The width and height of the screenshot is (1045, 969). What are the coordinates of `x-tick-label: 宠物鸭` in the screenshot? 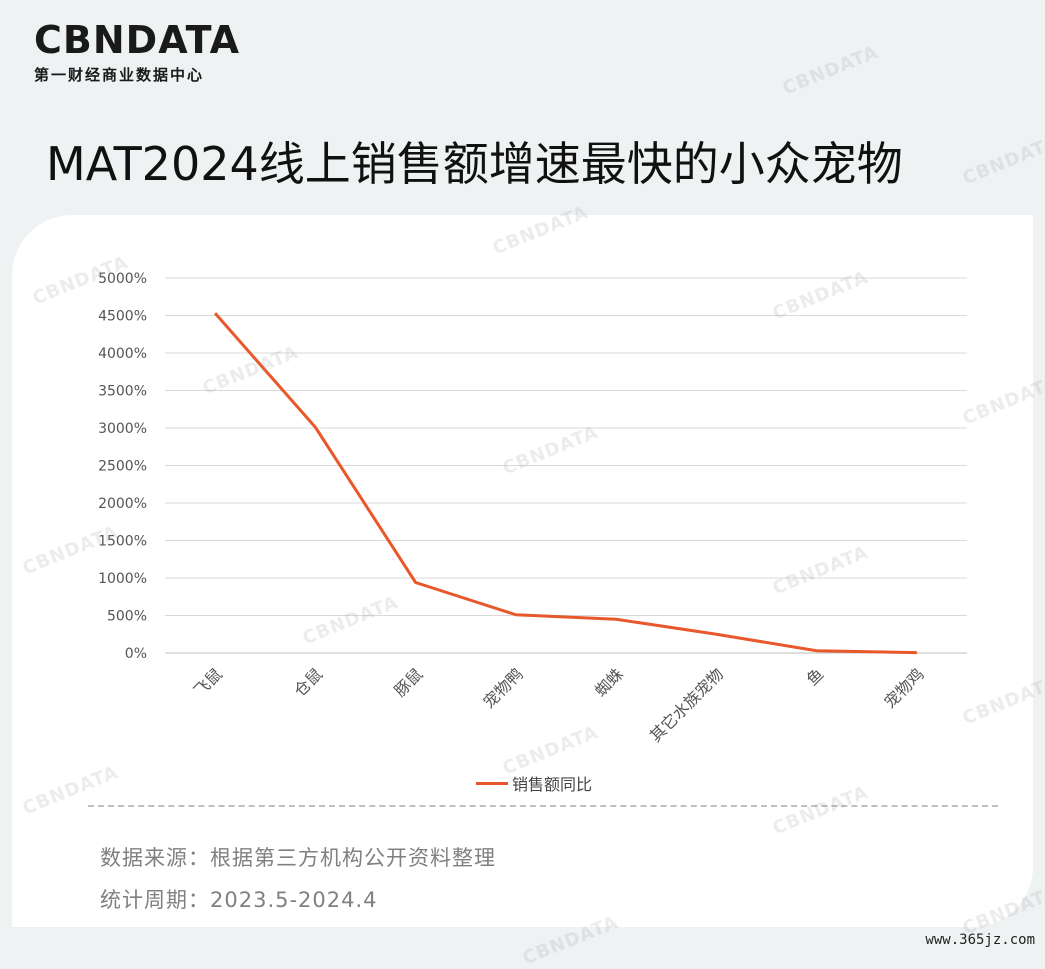 It's located at (502, 687).